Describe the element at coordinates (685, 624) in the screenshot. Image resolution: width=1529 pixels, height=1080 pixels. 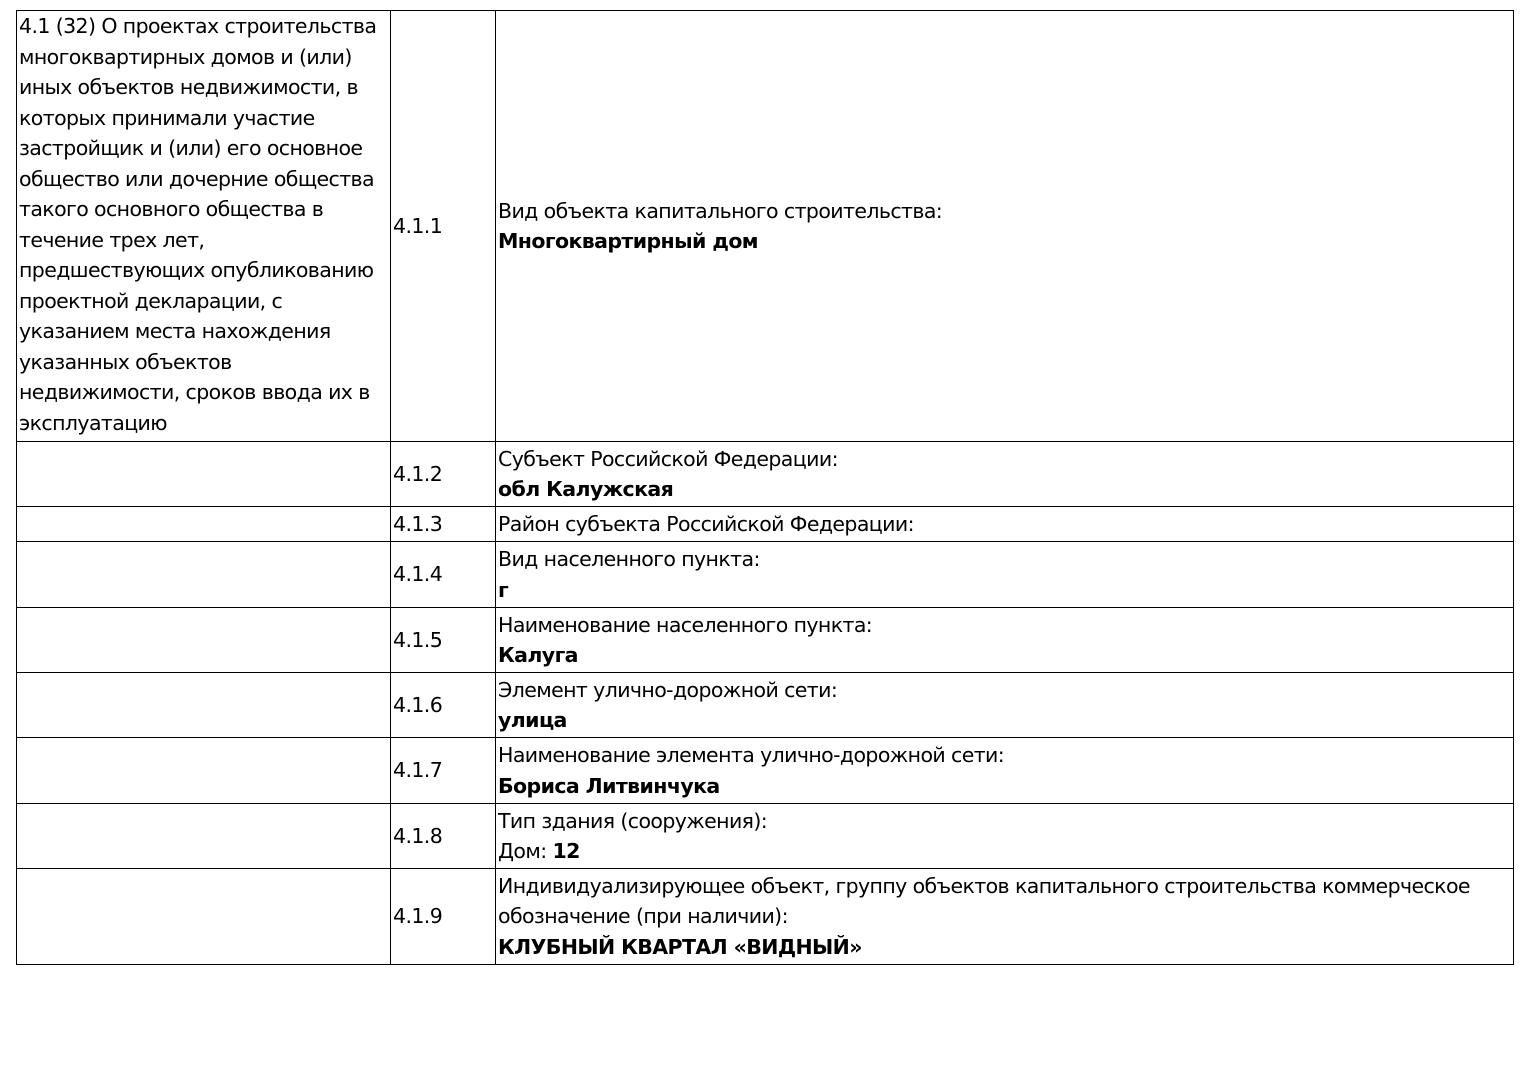
I see `field-label: Наименование населенного пункта:` at that location.